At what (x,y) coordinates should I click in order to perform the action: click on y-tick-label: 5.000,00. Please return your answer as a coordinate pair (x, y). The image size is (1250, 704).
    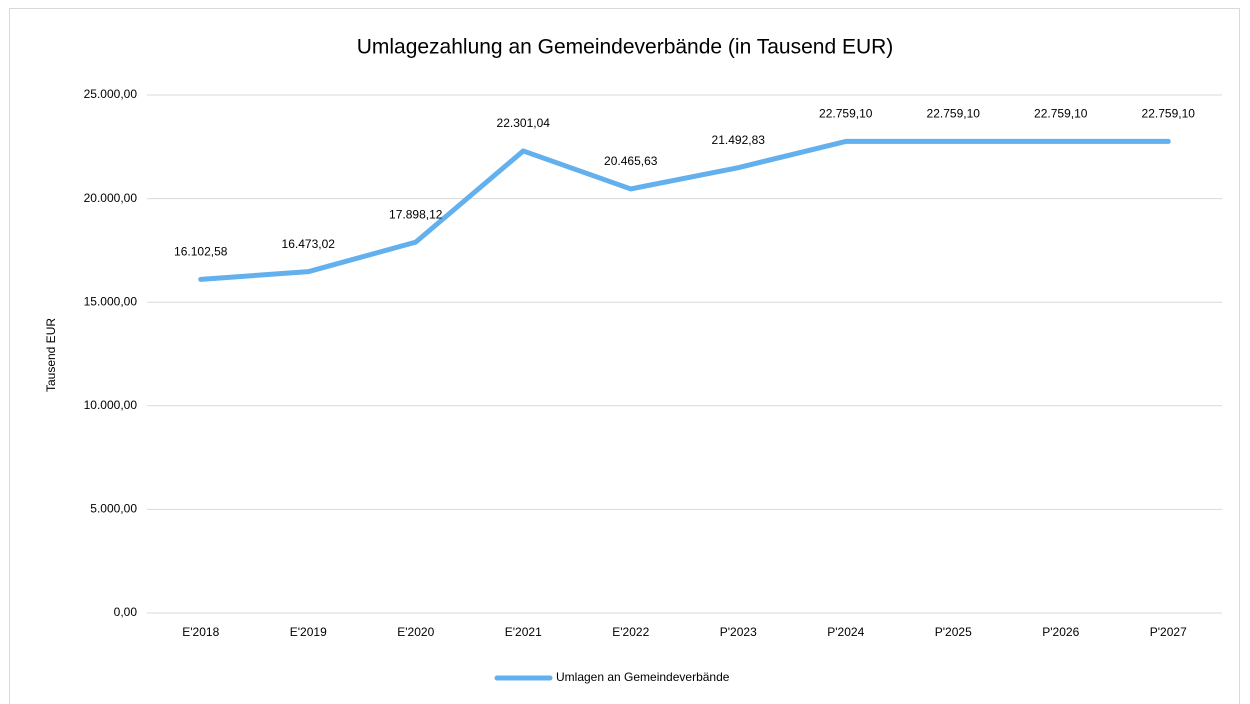
    Looking at the image, I should click on (113, 509).